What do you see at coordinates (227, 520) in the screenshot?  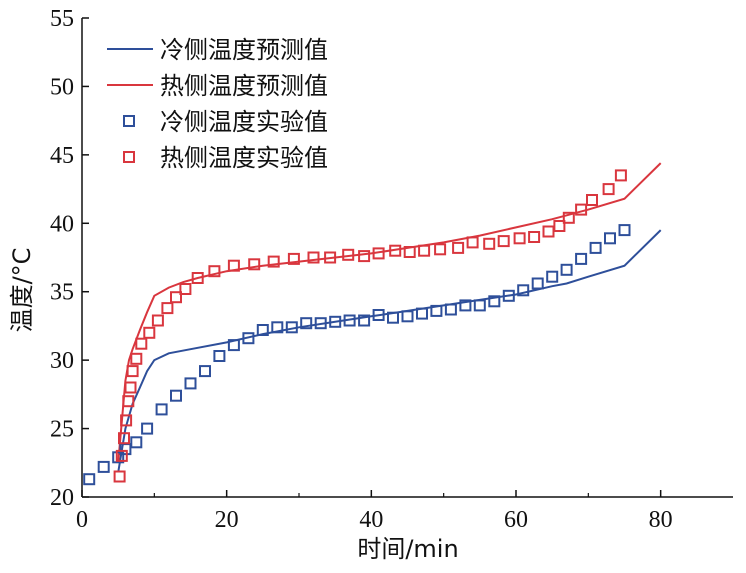 I see `x-tick-label: 20` at bounding box center [227, 520].